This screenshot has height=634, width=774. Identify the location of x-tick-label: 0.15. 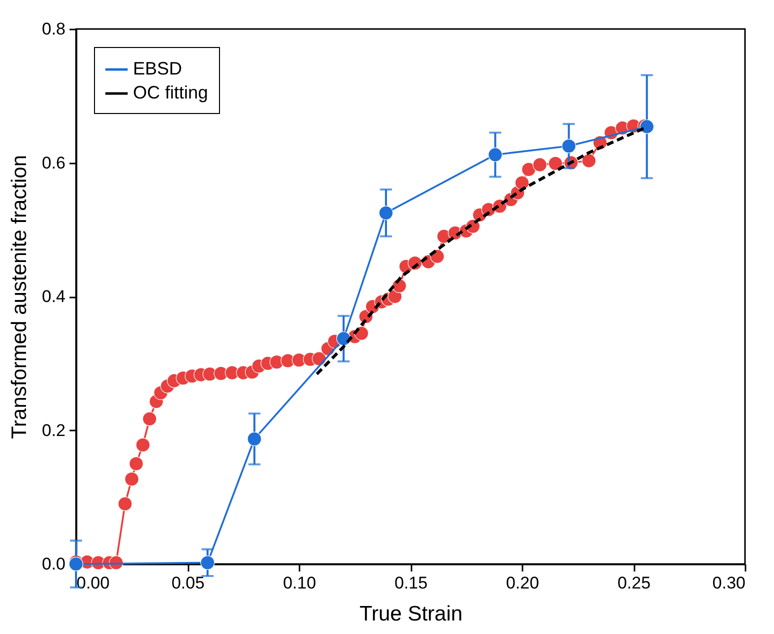
(411, 583).